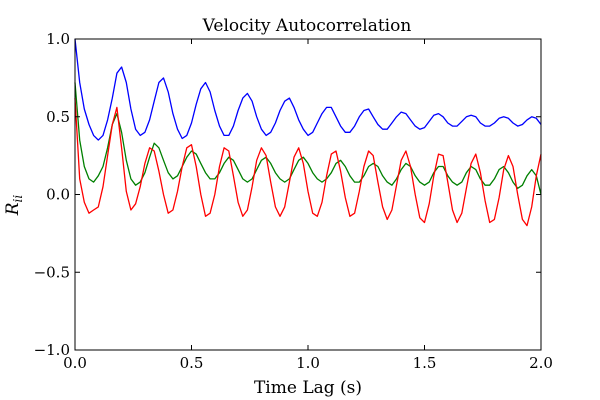 The image size is (600, 400). Describe the element at coordinates (18, 199) in the screenshot. I see `y-axis-label-subscript: ii` at that location.